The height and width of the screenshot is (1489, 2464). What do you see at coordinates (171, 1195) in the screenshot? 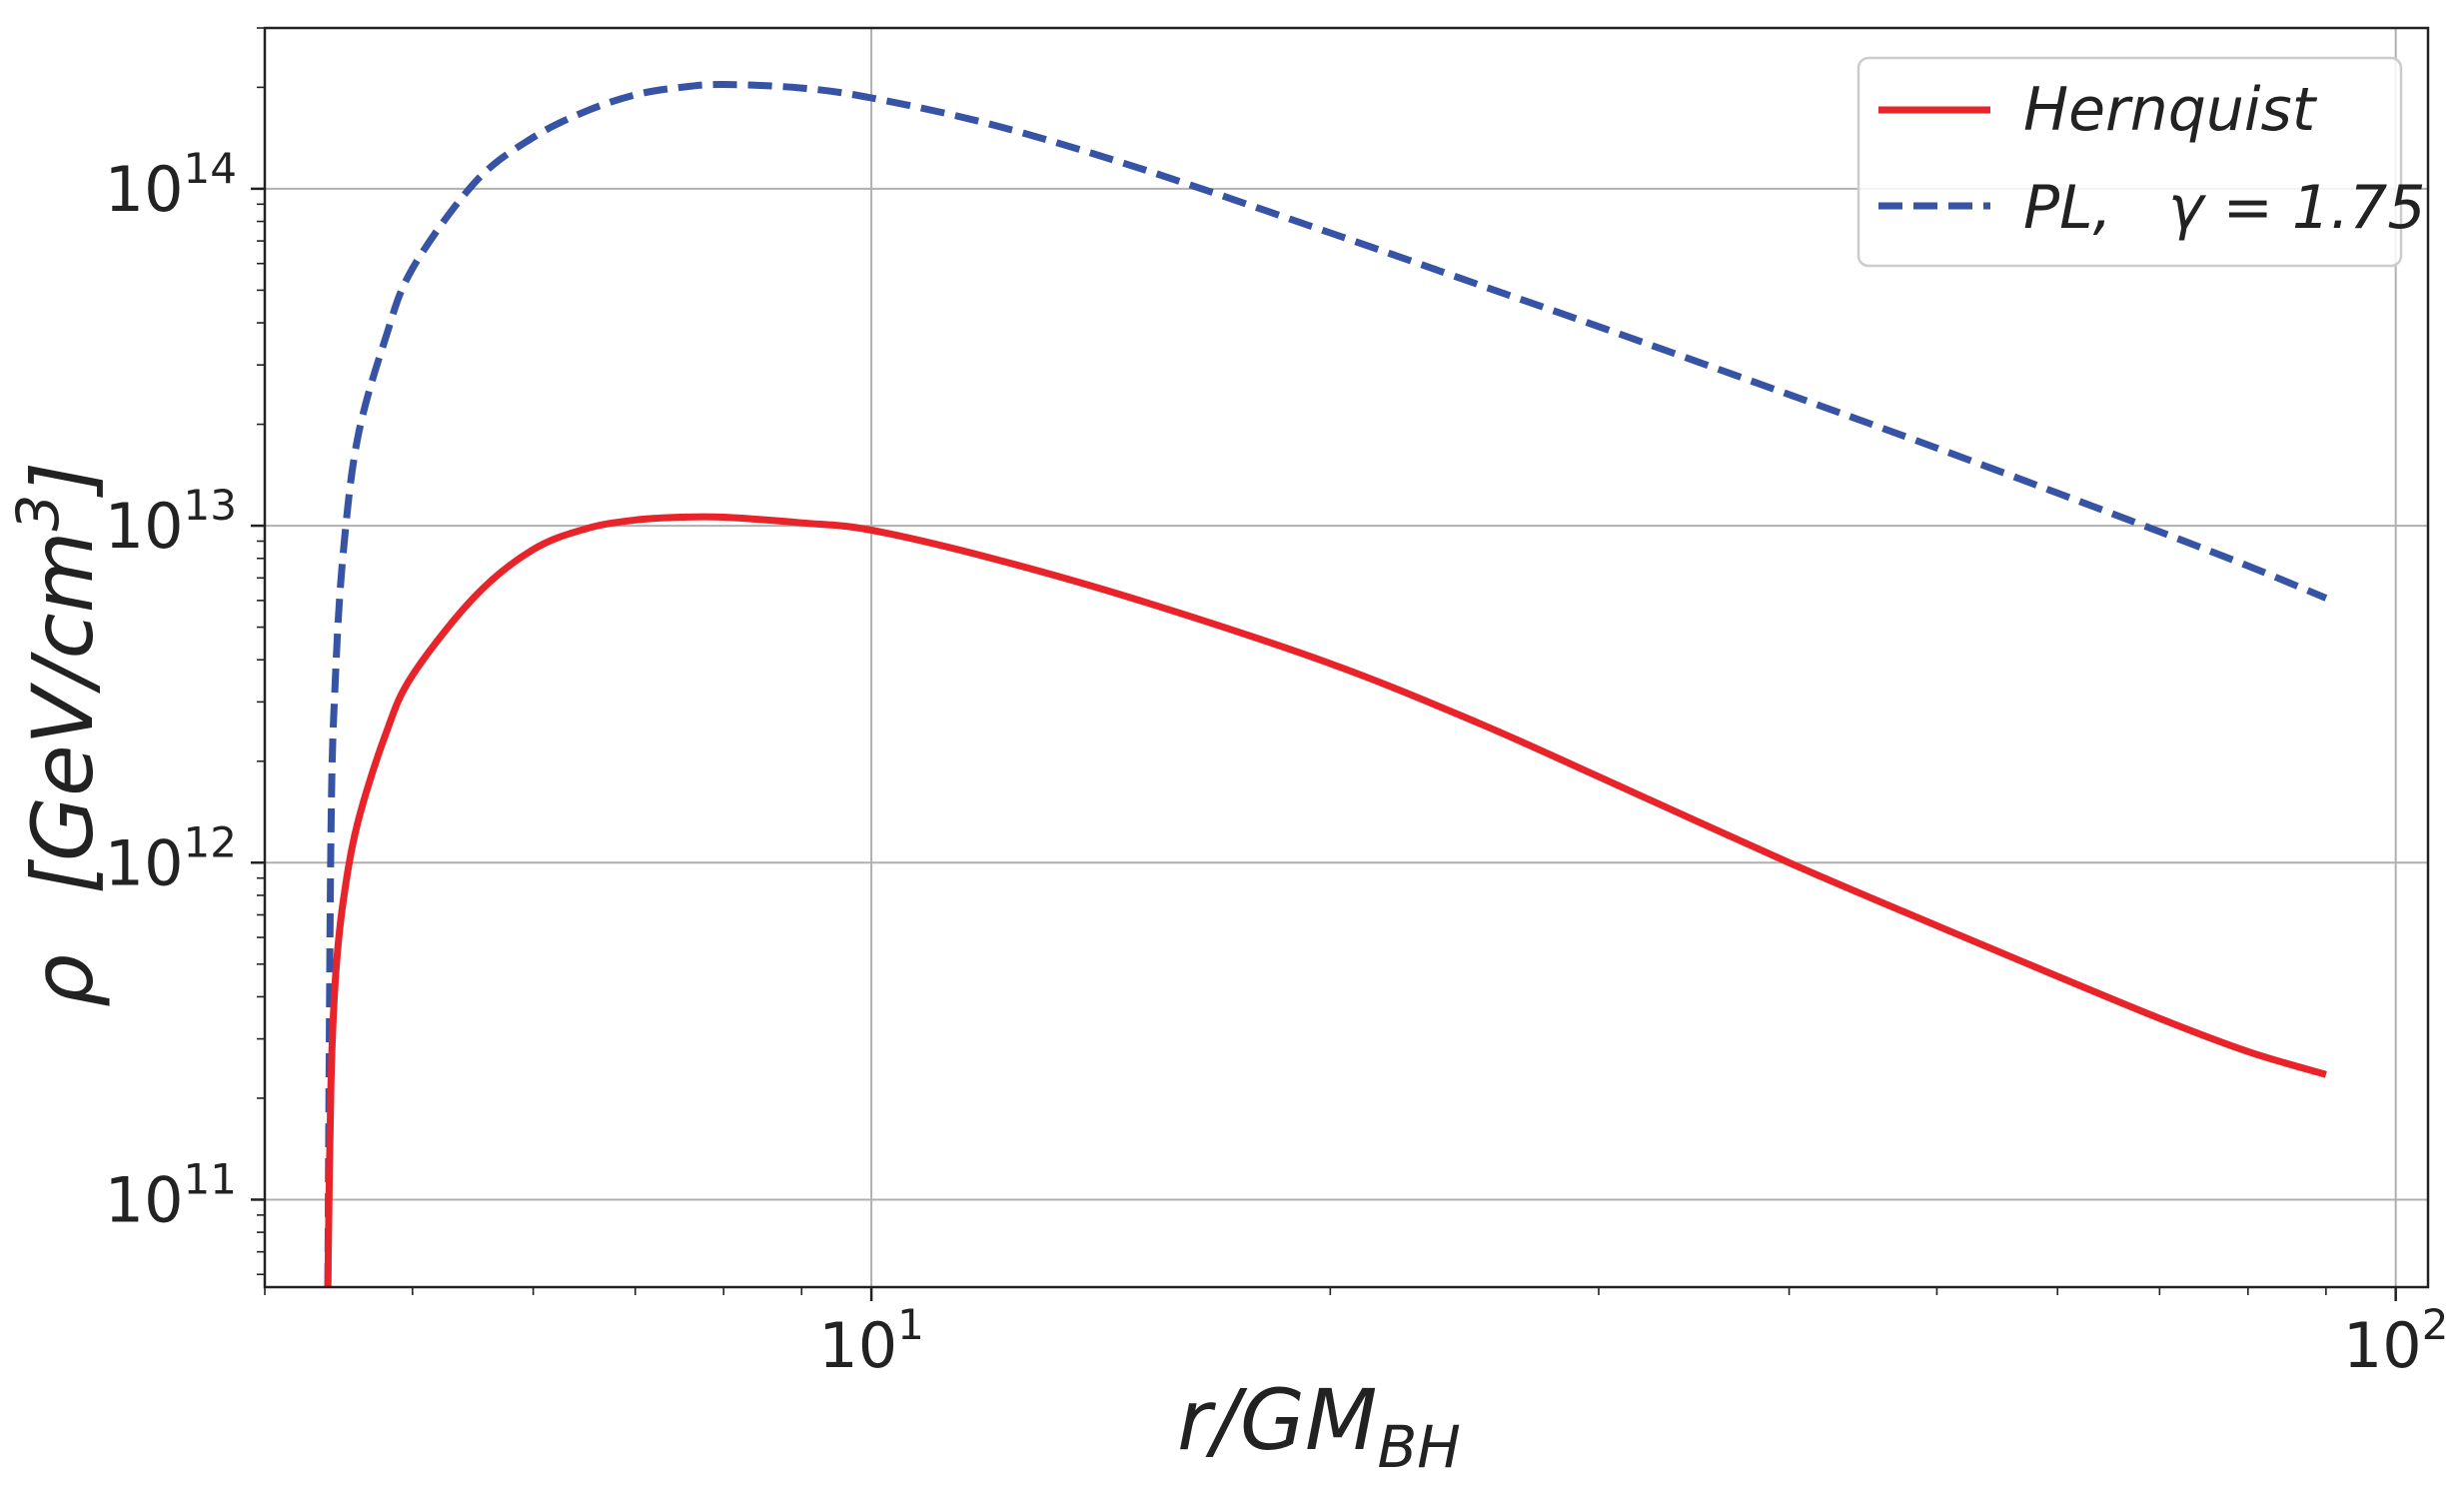
I see `y-tick-label: 1011` at bounding box center [171, 1195].